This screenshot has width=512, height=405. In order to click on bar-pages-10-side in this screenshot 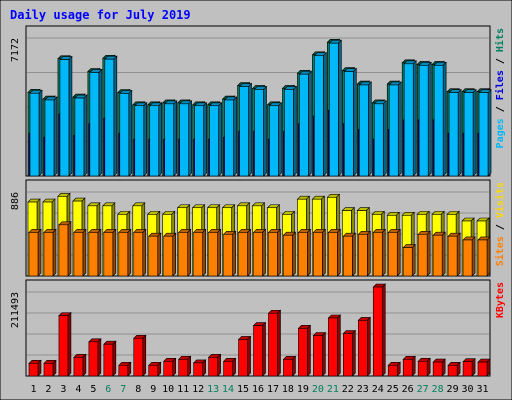, I will do `click(175, 138)`.